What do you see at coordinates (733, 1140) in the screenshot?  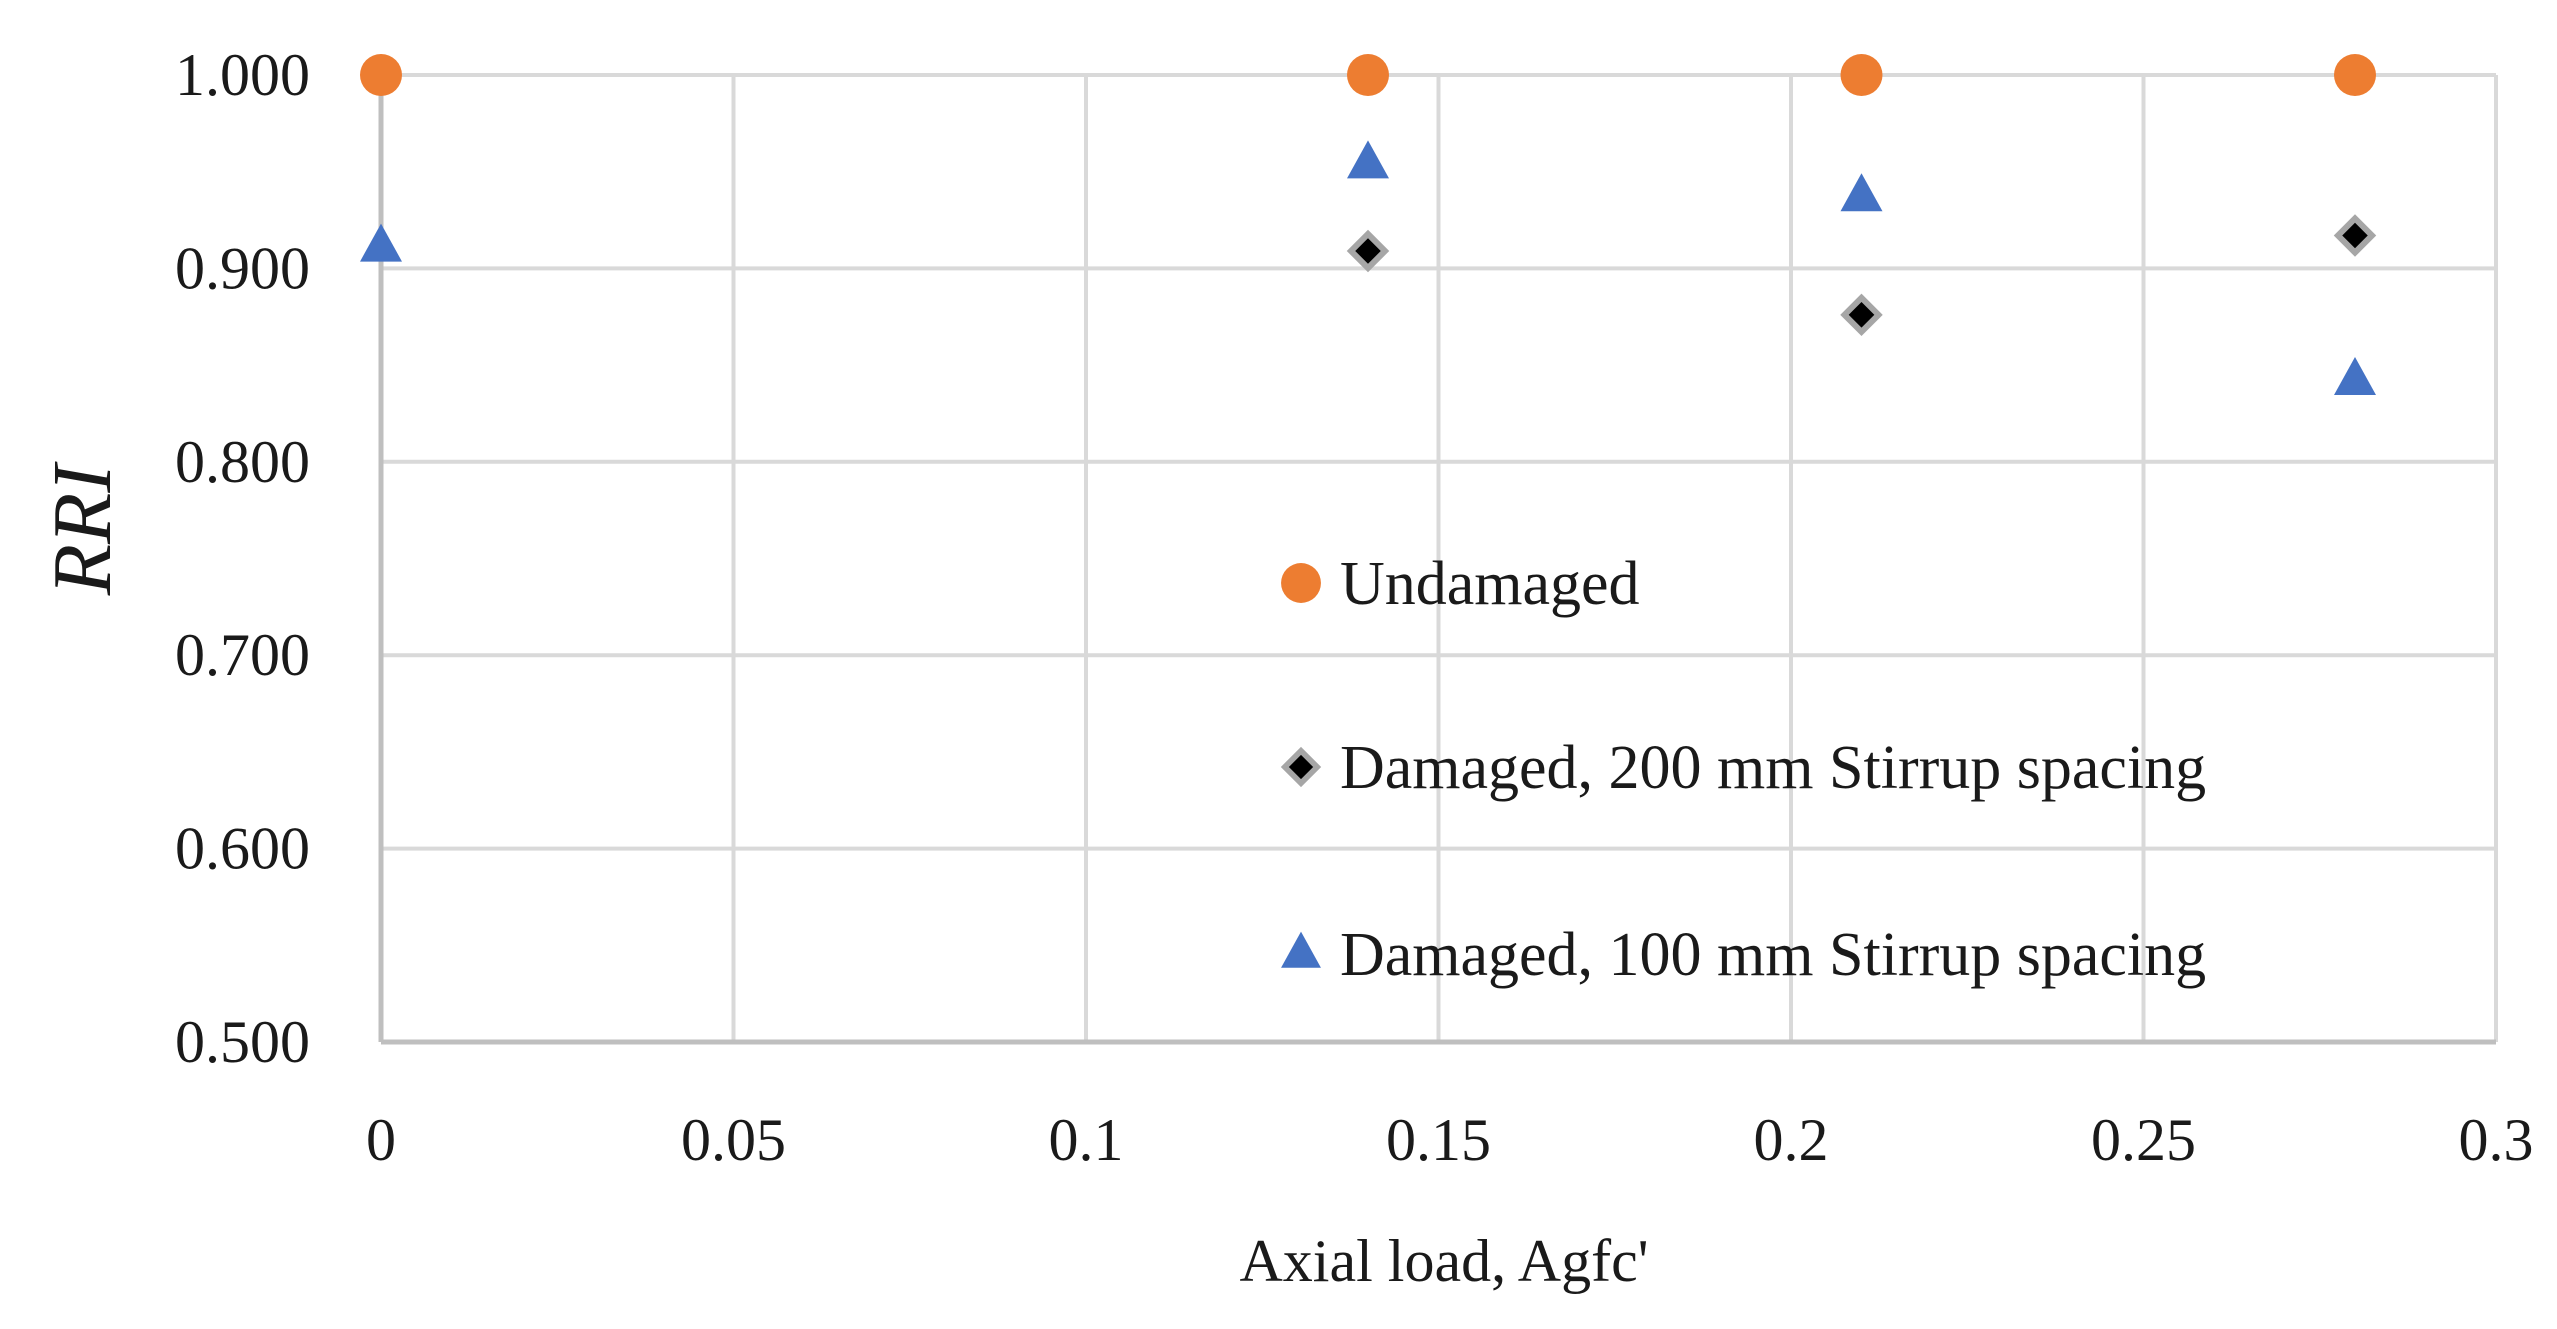 I see `x-tick-label: 0.05` at bounding box center [733, 1140].